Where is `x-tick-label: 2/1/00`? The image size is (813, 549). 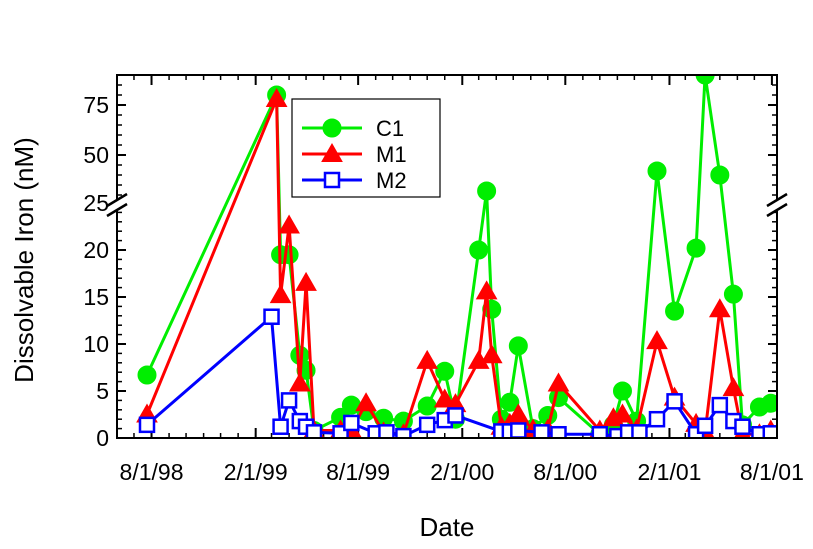 x-tick-label: 2/1/00 is located at coordinates (462, 472).